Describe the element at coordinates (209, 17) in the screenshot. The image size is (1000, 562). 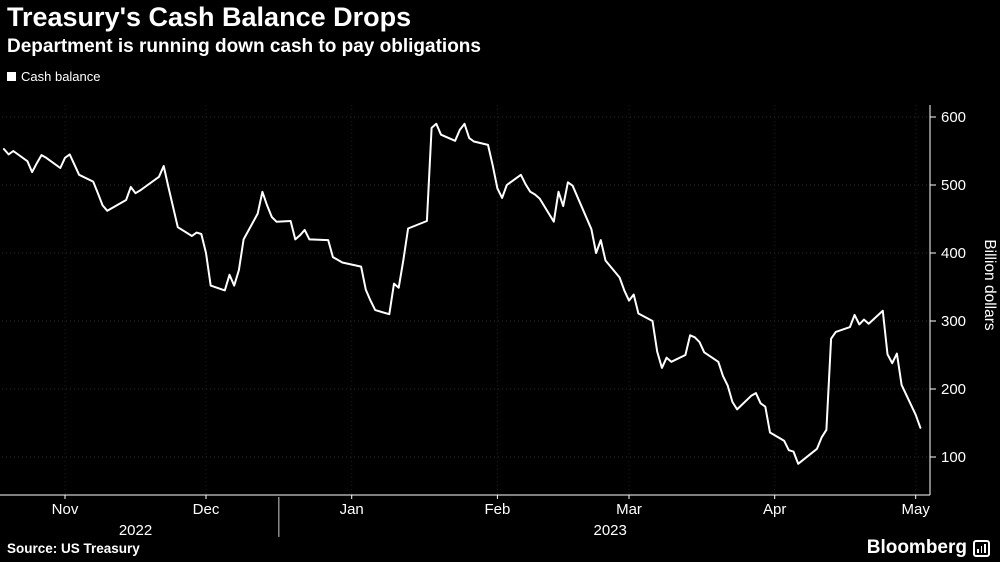
I see `chart-title: Treasury's Cash Balance Drops` at that location.